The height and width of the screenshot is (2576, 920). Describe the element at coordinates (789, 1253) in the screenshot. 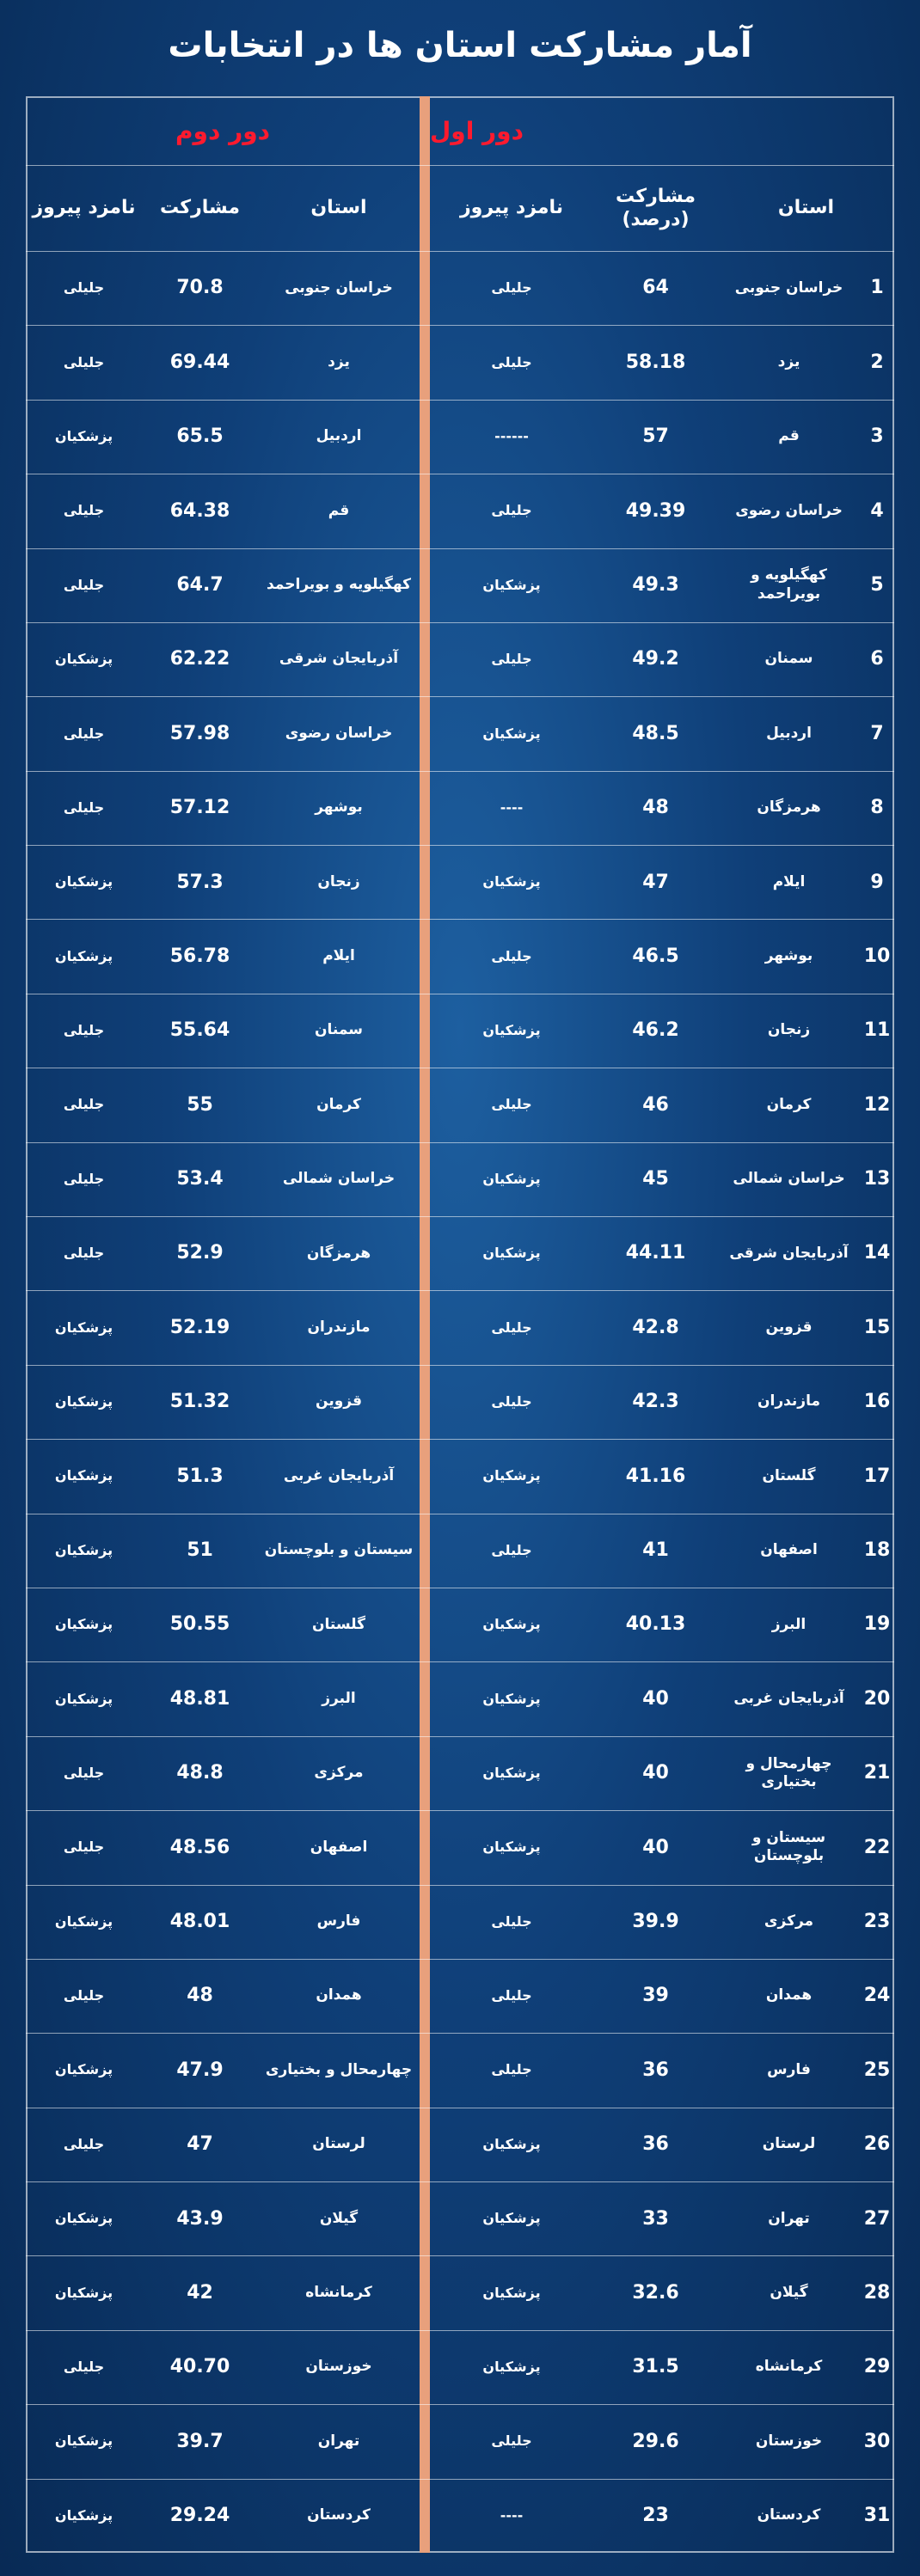

I see `province: آذربایجان شرقی` at that location.